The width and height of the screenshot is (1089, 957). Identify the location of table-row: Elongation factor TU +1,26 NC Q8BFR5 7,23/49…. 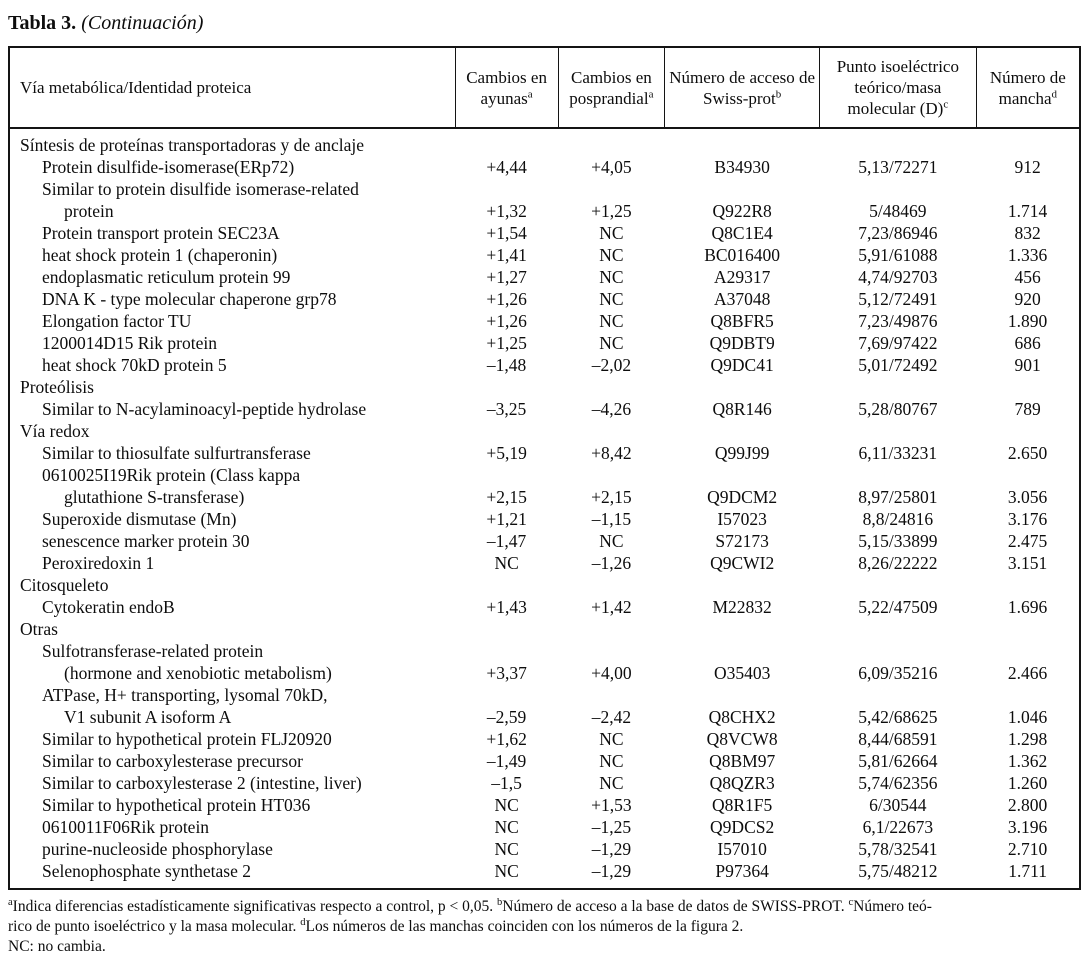
(544, 321).